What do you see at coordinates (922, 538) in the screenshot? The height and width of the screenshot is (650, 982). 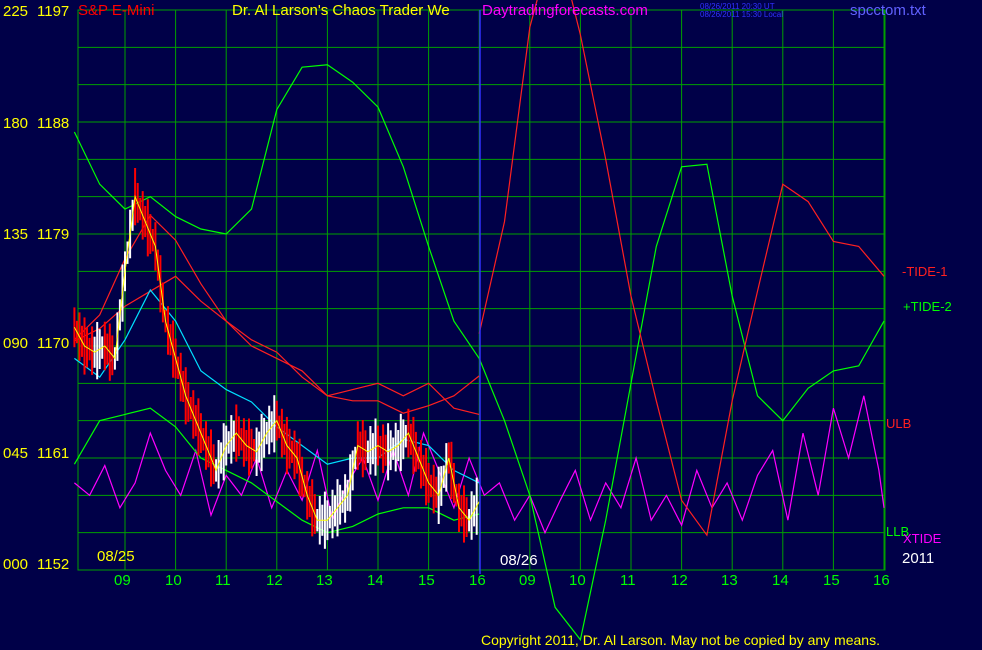 I see `series-label-xtide: XTIDE` at bounding box center [922, 538].